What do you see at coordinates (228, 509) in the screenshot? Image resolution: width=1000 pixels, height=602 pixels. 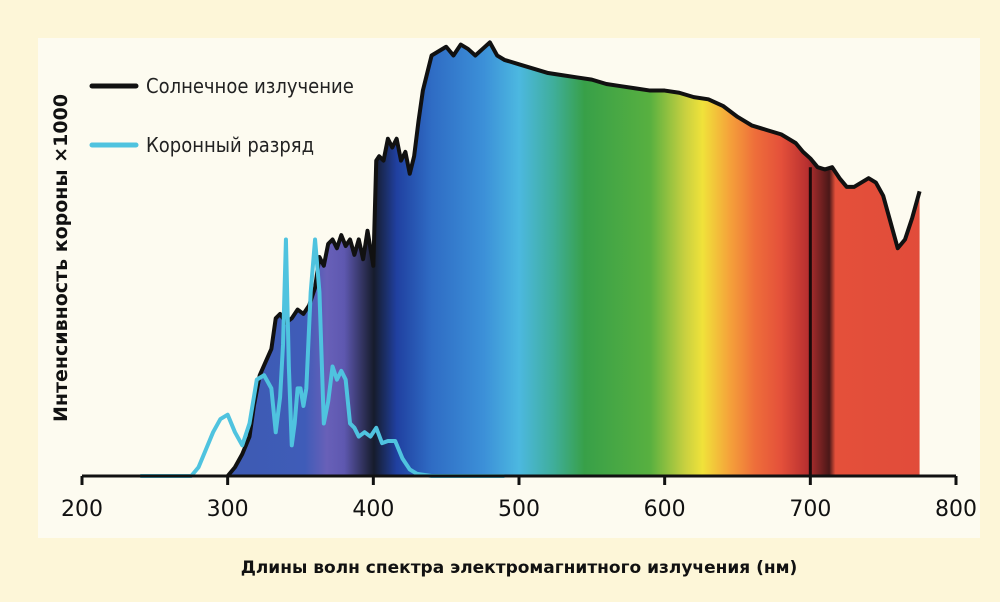 I see `x-tick-label: 300` at bounding box center [228, 509].